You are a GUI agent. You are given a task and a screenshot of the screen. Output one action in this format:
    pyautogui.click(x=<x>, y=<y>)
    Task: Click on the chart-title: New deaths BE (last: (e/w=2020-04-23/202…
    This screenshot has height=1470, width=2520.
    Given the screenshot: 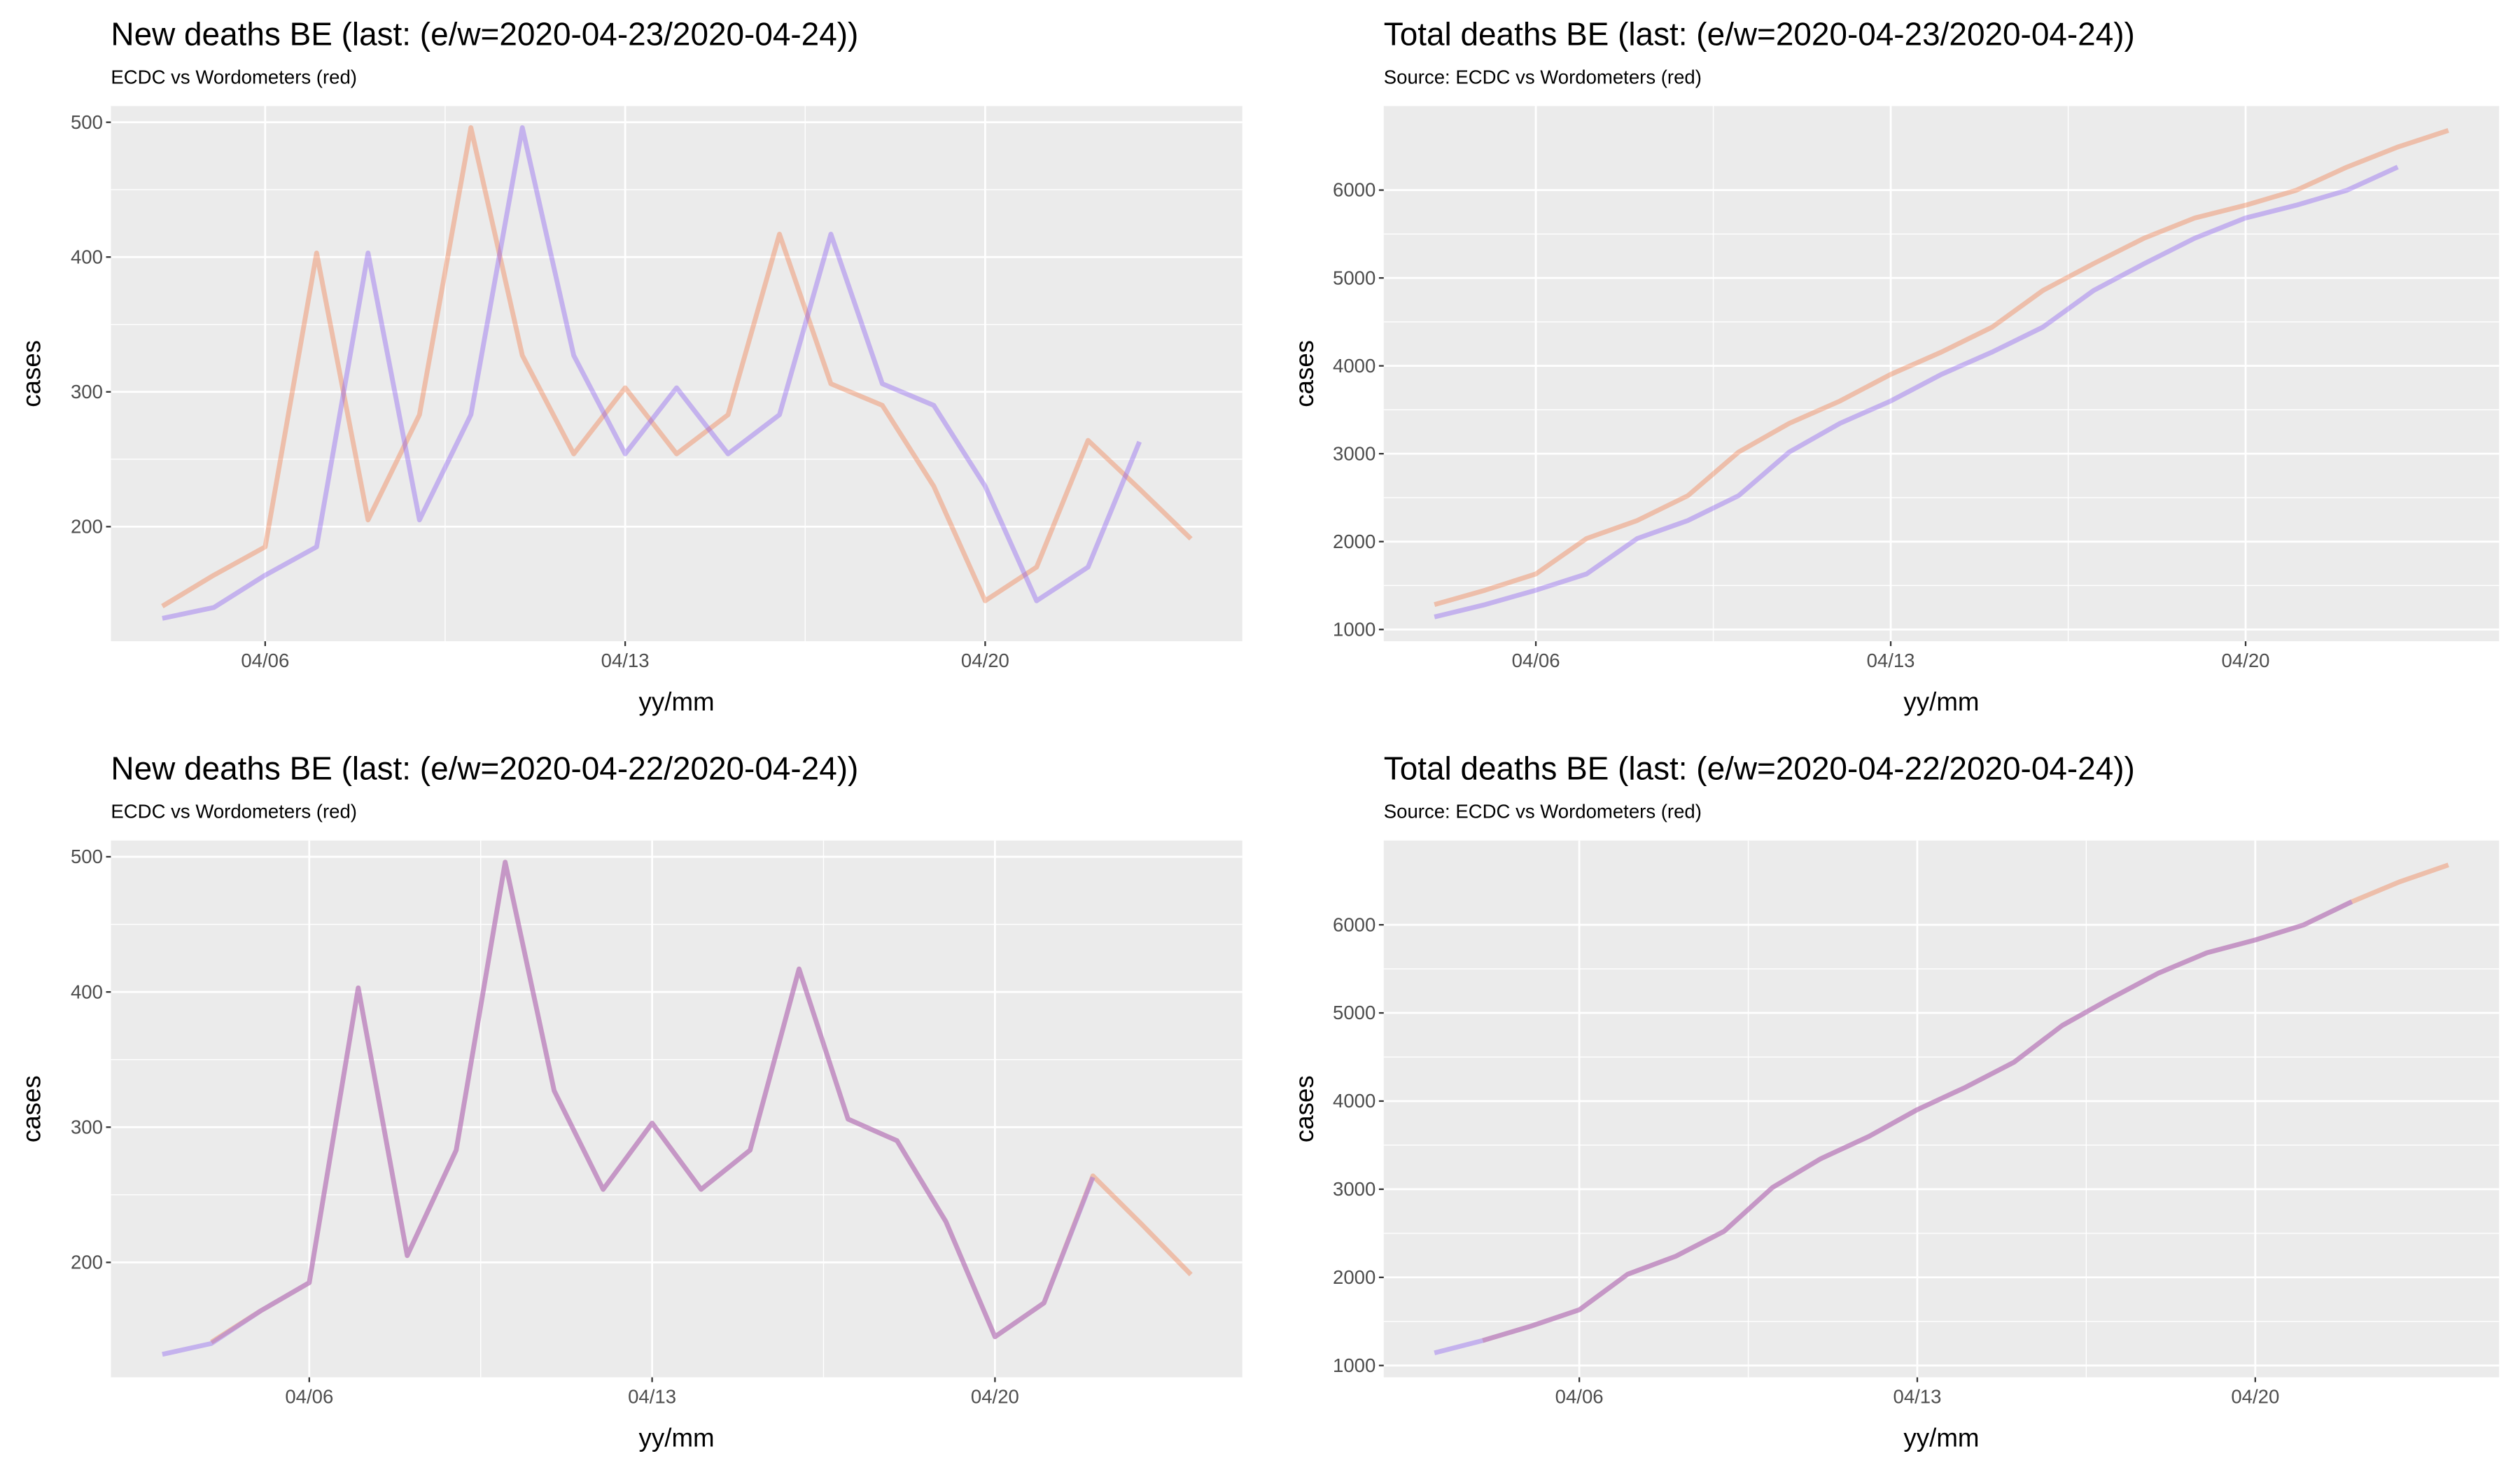 What is the action you would take?
    pyautogui.click(x=484, y=33)
    